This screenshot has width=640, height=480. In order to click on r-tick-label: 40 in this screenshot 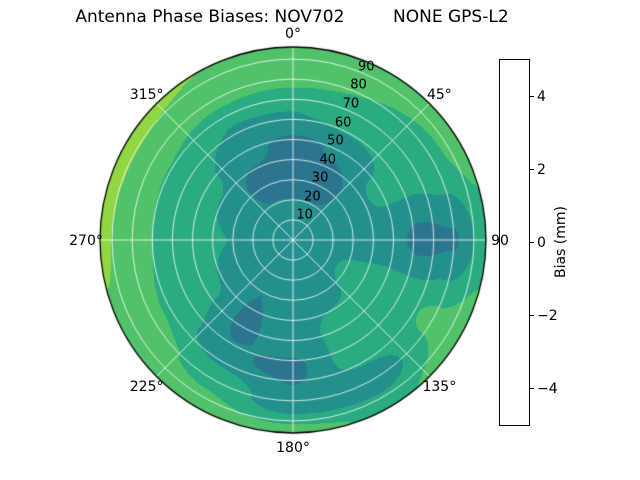, I will do `click(328, 160)`.